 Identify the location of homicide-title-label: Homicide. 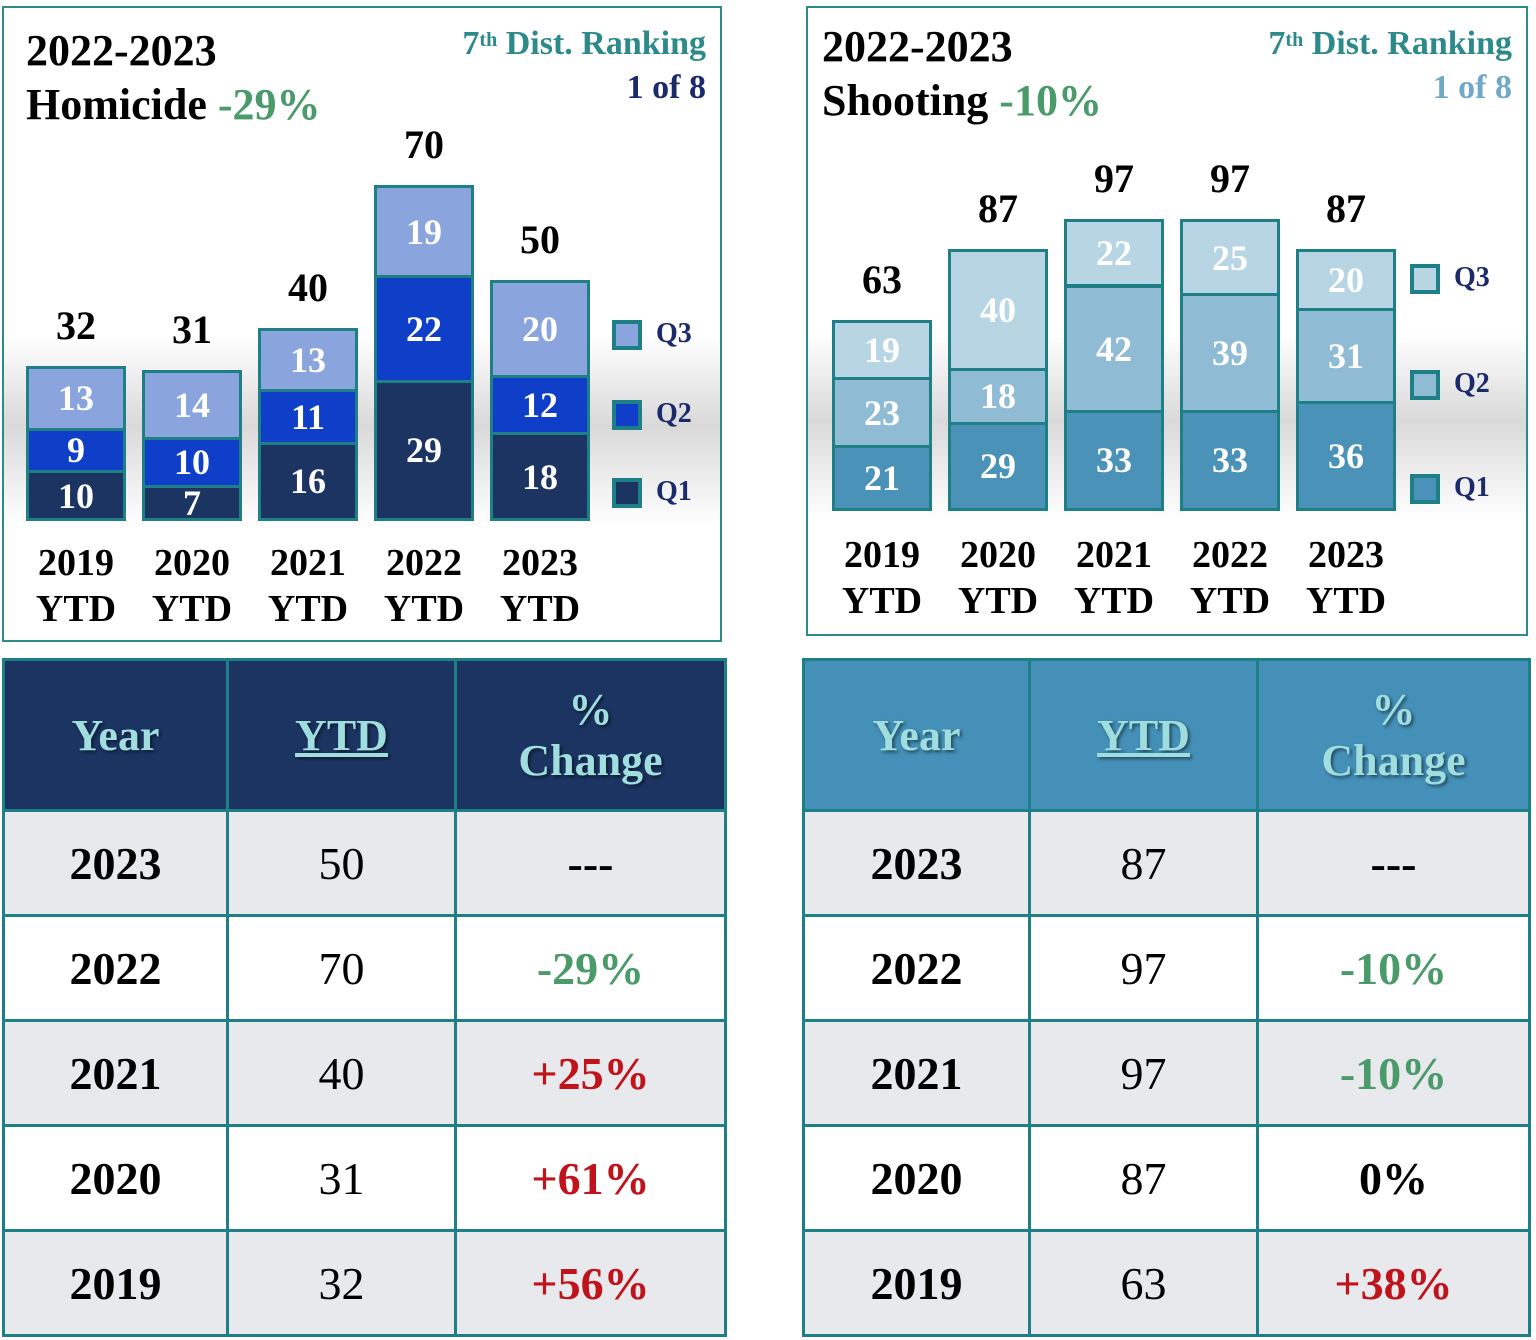
(116, 104).